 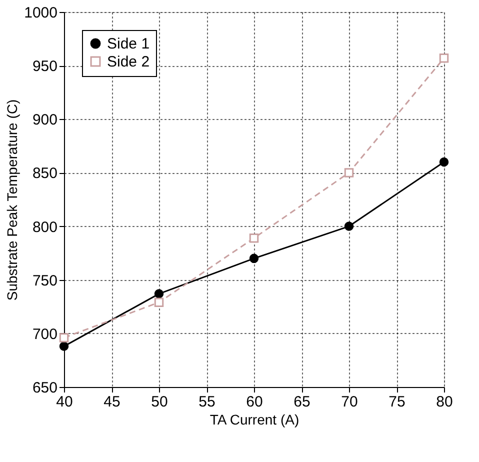 I want to click on x-tick-label: 70, so click(x=349, y=402).